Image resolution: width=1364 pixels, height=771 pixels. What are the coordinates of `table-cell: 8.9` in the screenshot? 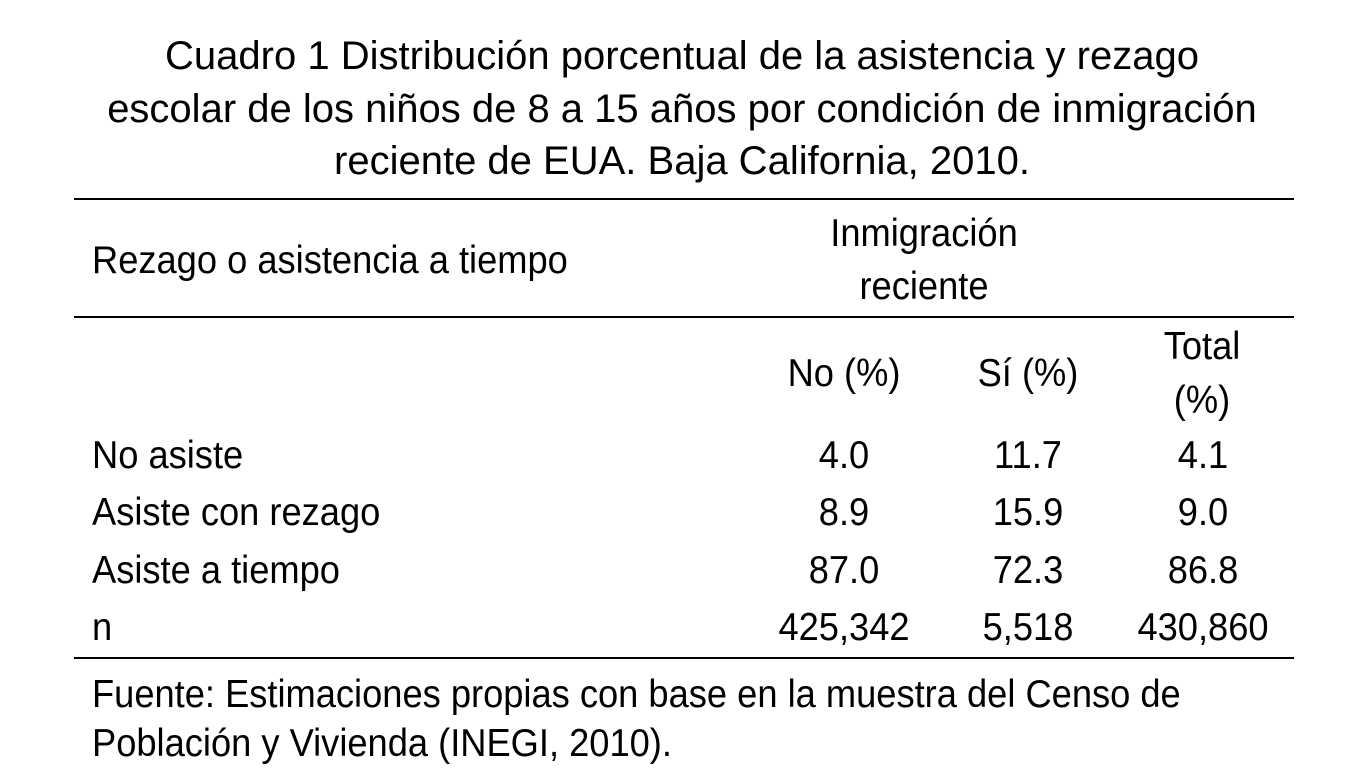 It's located at (844, 512).